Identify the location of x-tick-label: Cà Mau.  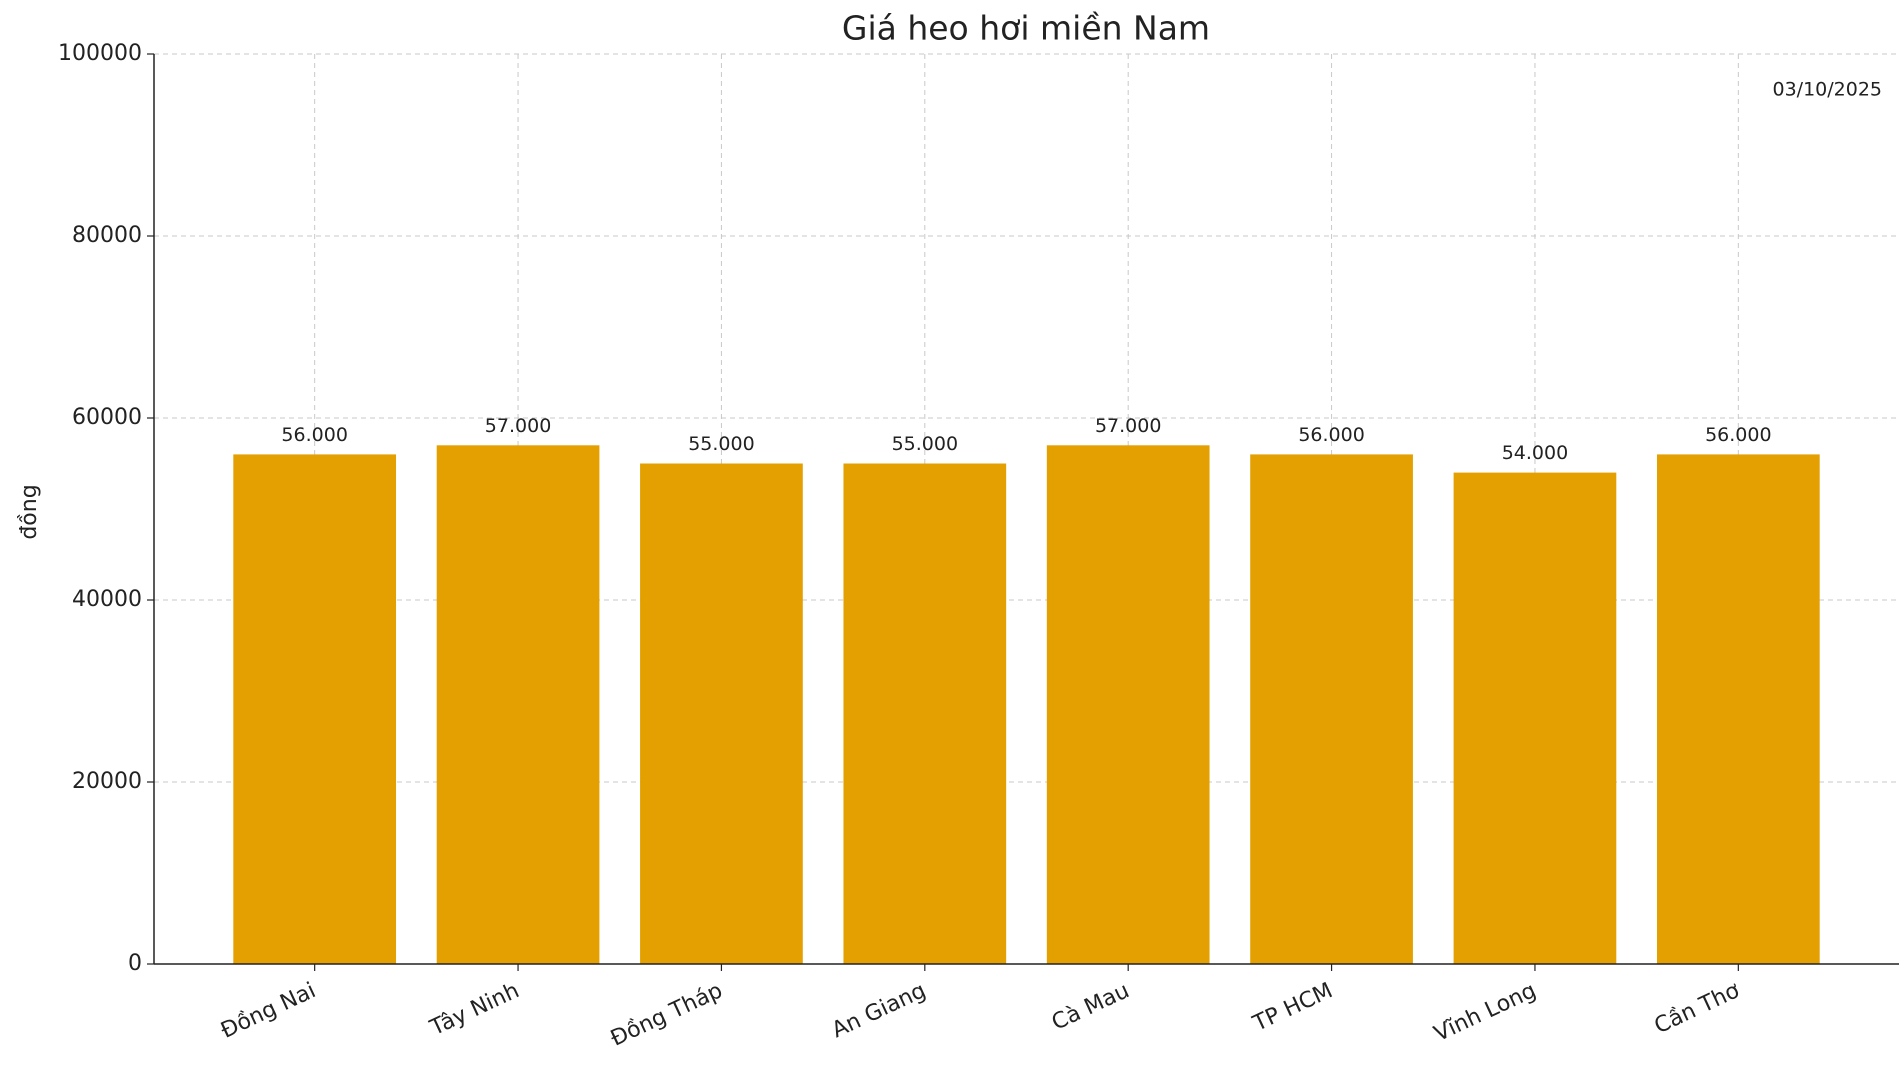
(1090, 1006).